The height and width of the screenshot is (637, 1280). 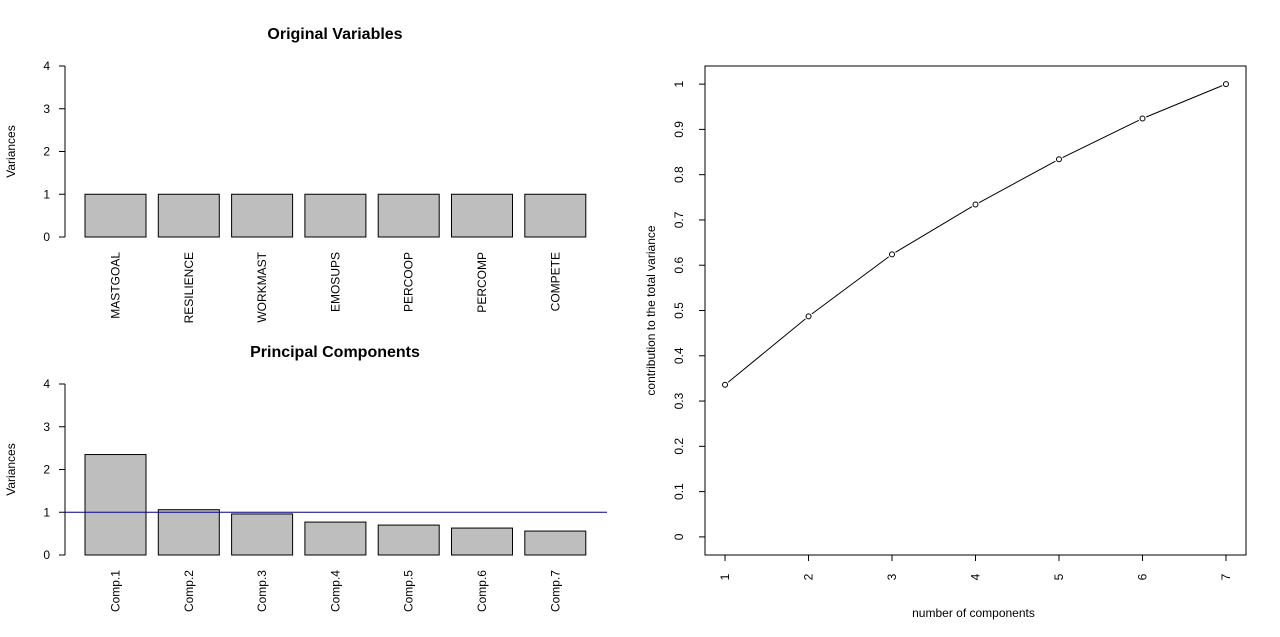 What do you see at coordinates (679, 355) in the screenshot?
I see `y-tick-label: 0.4` at bounding box center [679, 355].